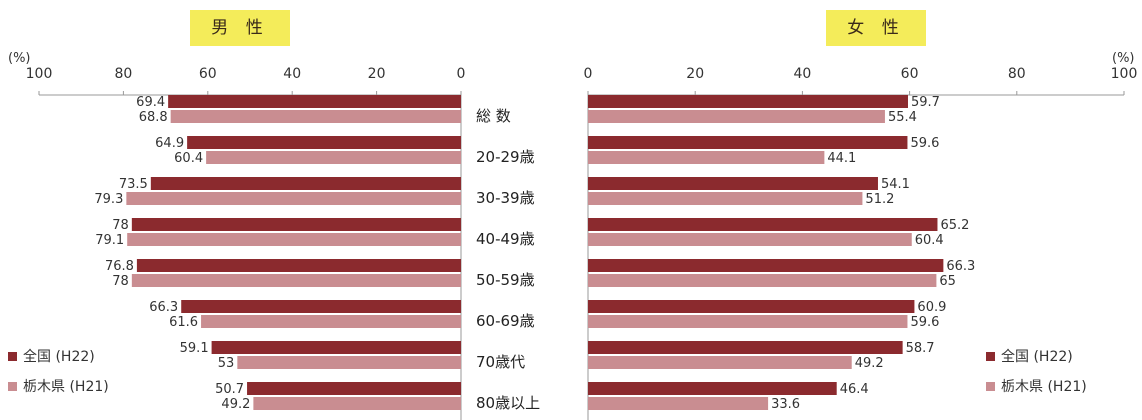 Image resolution: width=1142 pixels, height=420 pixels. What do you see at coordinates (493, 116) in the screenshot?
I see `category-label-0: 総 数` at bounding box center [493, 116].